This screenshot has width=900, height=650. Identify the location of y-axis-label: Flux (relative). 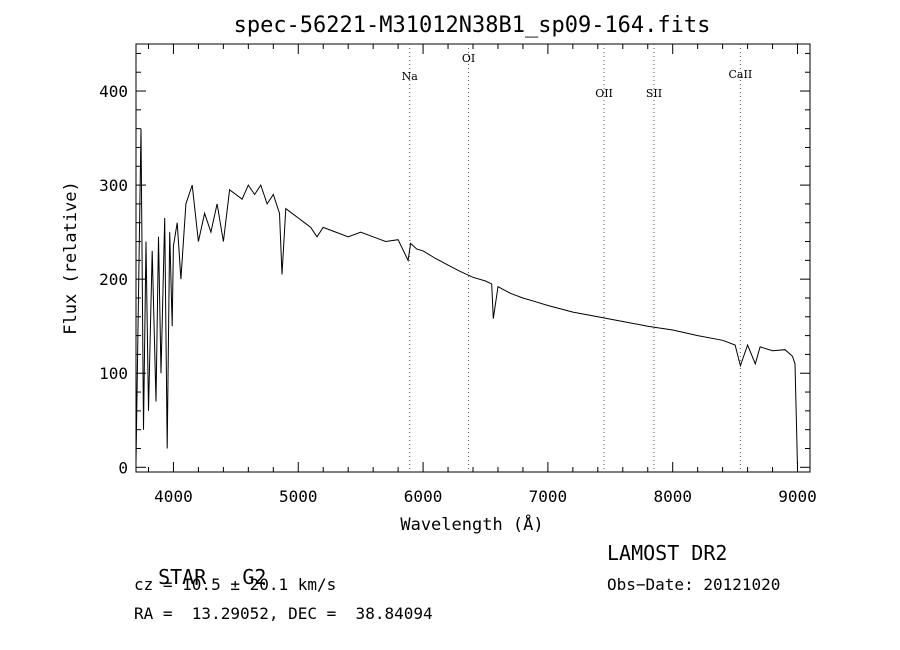
(71, 258).